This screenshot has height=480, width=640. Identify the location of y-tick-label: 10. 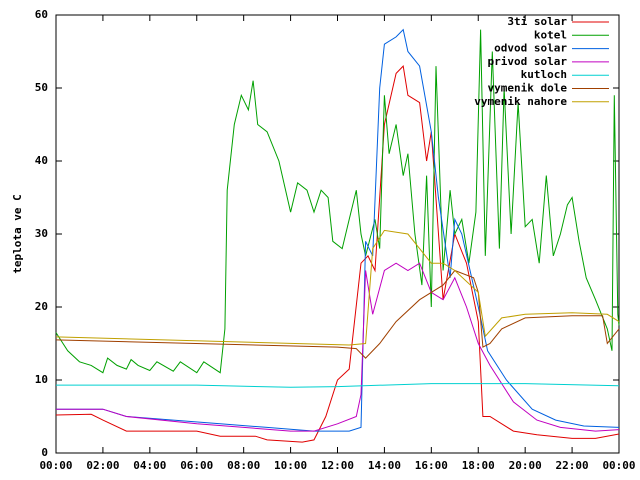
(41, 379).